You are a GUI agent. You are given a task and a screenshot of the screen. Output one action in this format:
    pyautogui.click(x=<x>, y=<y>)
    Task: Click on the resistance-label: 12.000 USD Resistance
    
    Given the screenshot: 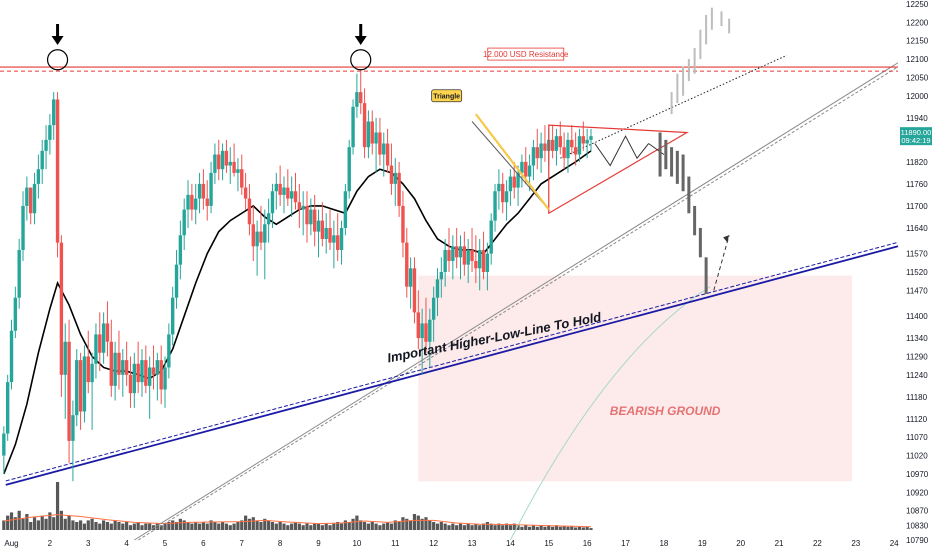 What is the action you would take?
    pyautogui.click(x=526, y=54)
    